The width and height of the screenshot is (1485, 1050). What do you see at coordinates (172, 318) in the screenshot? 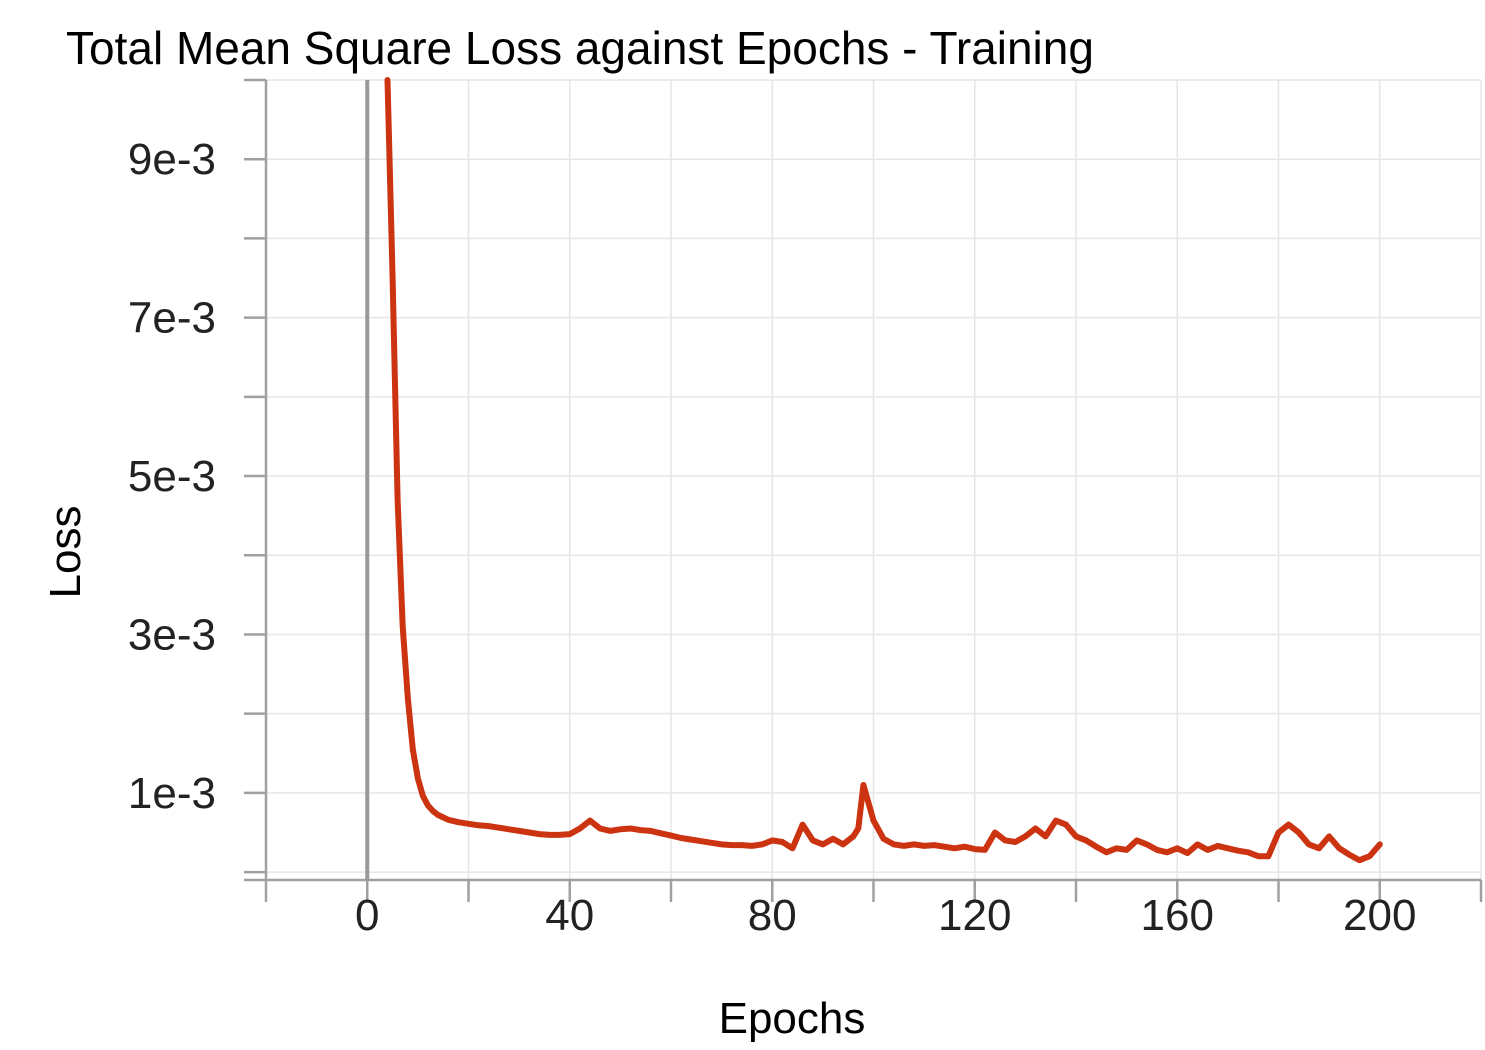
I see `y-tick-label: 7e-3` at bounding box center [172, 318].